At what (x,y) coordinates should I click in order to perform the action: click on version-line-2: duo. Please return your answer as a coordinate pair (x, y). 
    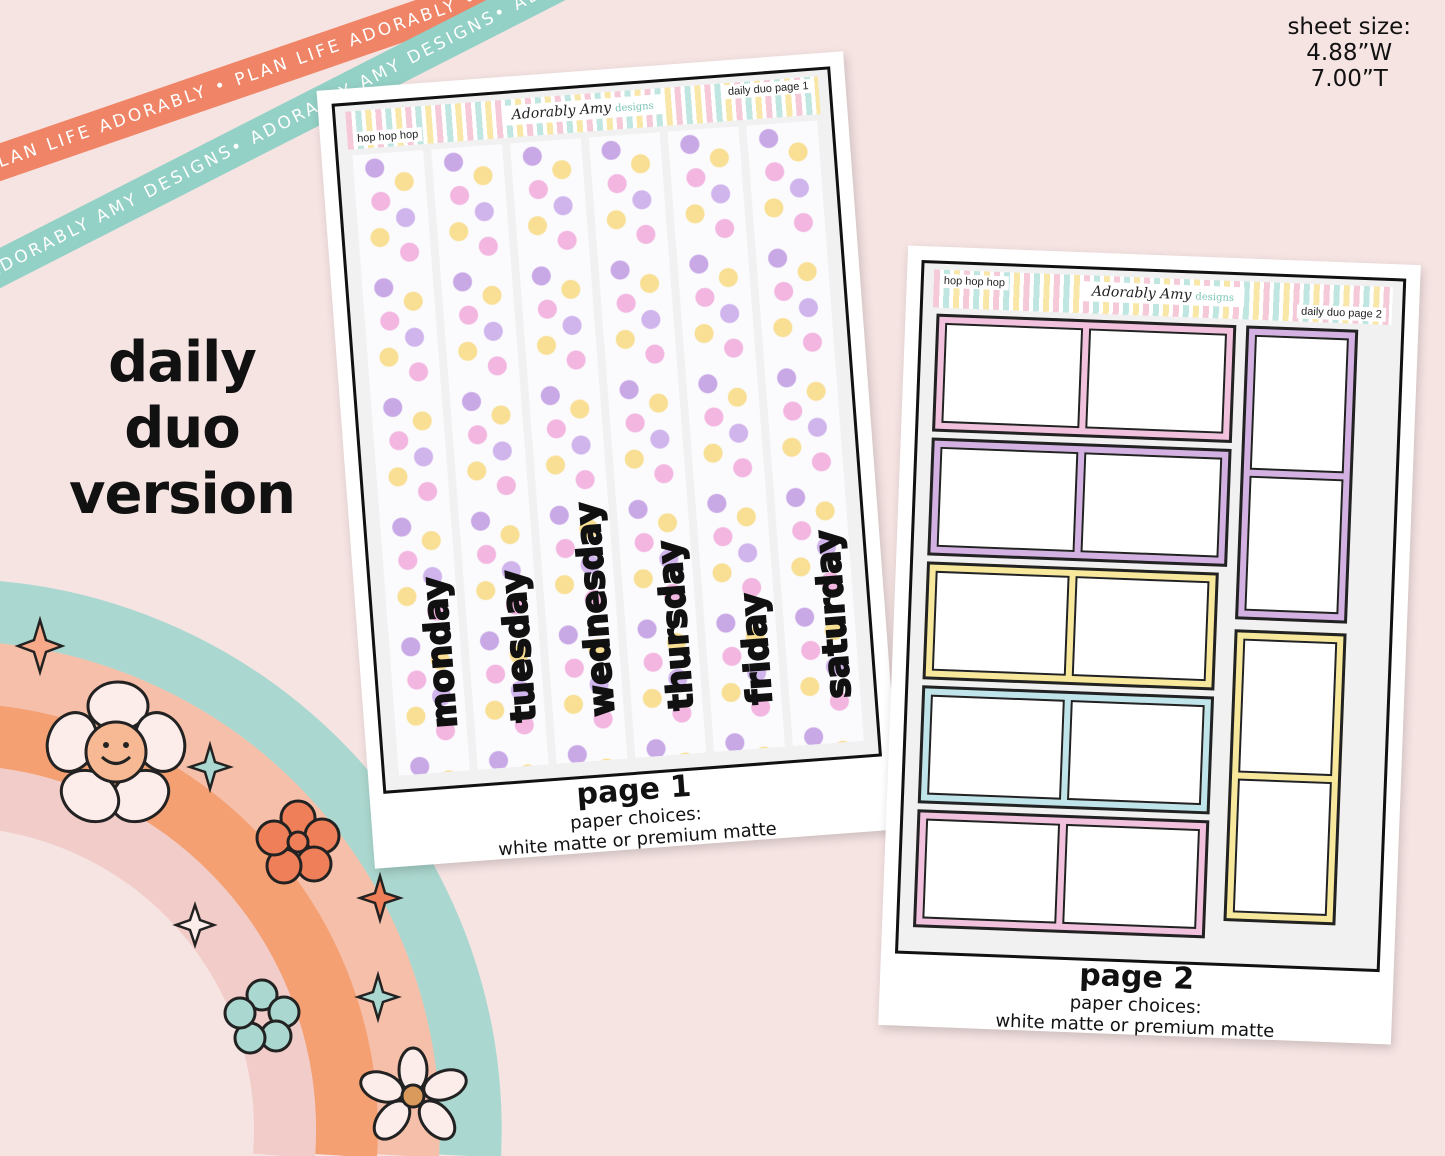
    Looking at the image, I should click on (182, 428).